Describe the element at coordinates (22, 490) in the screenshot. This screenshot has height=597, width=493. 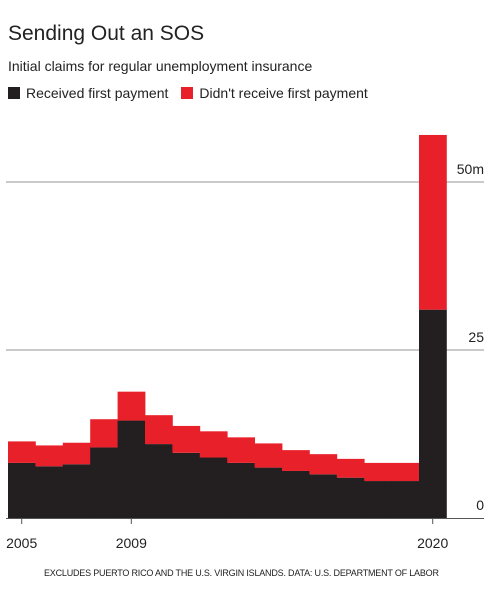
I see `bar-2005-received` at that location.